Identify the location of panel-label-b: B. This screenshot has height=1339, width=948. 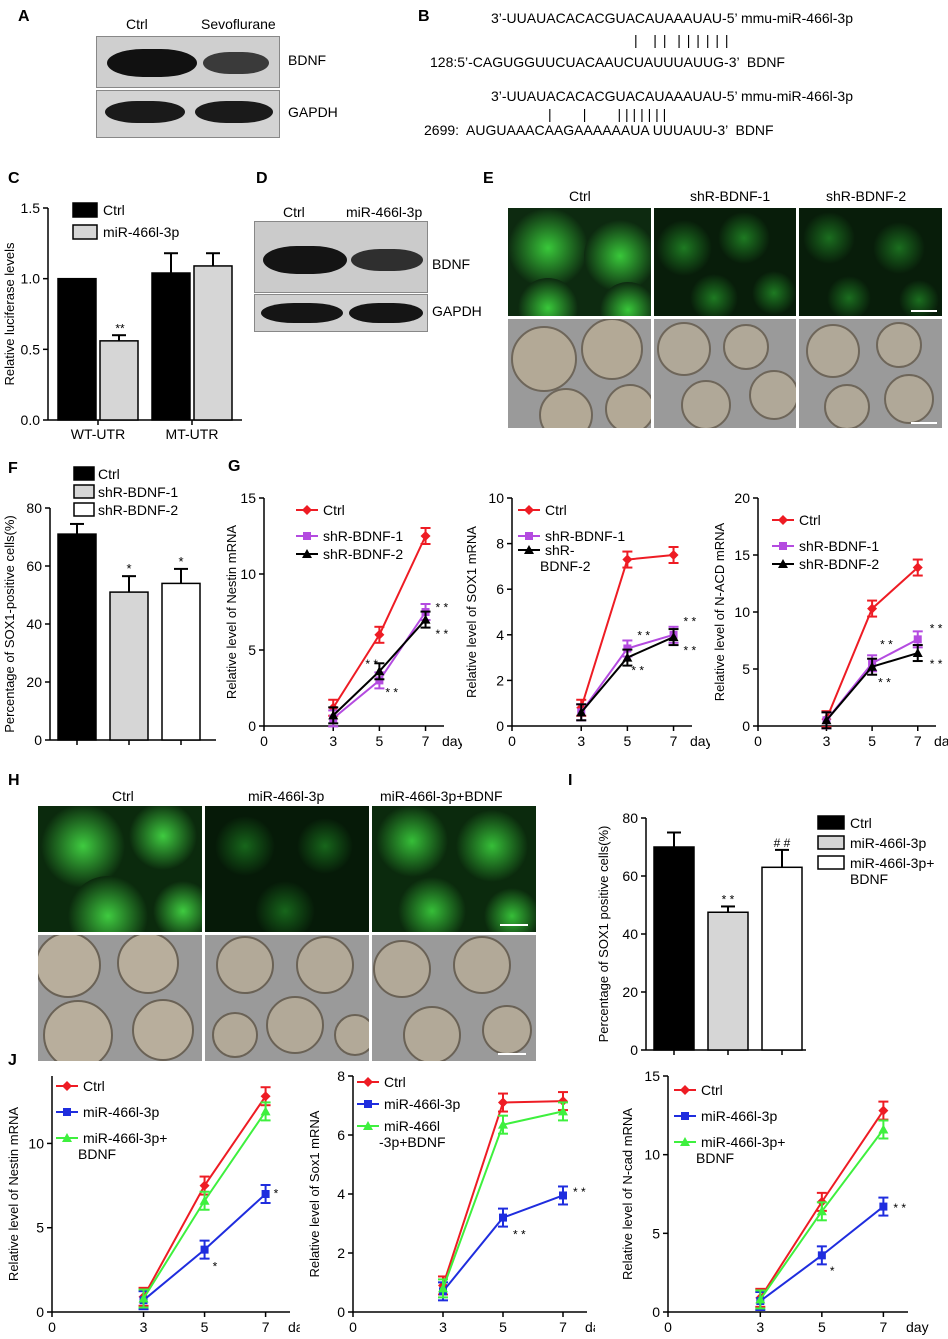
(424, 16).